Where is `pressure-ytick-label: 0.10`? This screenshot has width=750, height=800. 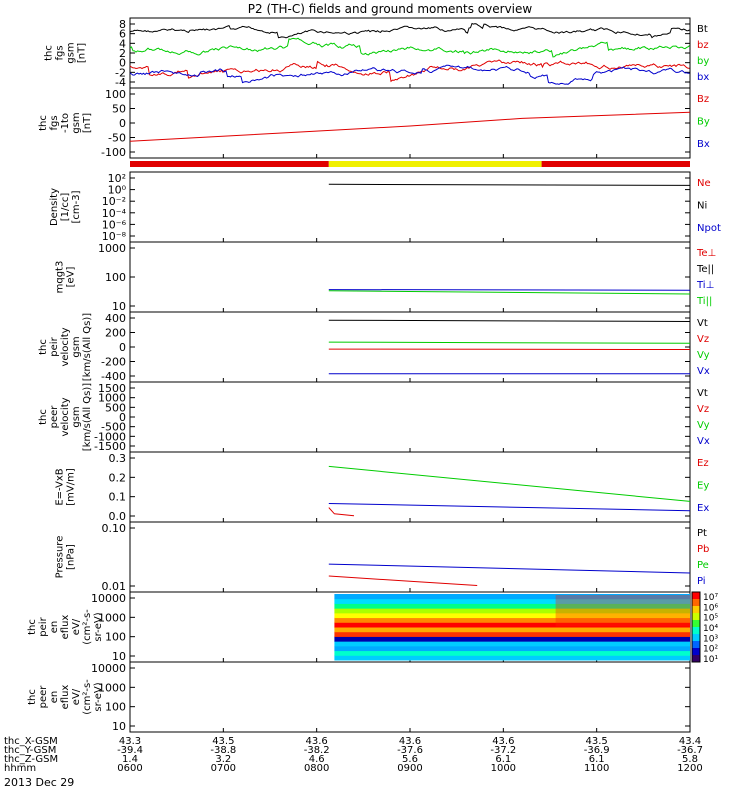
pressure-ytick-label: 0.10 is located at coordinates (114, 528).